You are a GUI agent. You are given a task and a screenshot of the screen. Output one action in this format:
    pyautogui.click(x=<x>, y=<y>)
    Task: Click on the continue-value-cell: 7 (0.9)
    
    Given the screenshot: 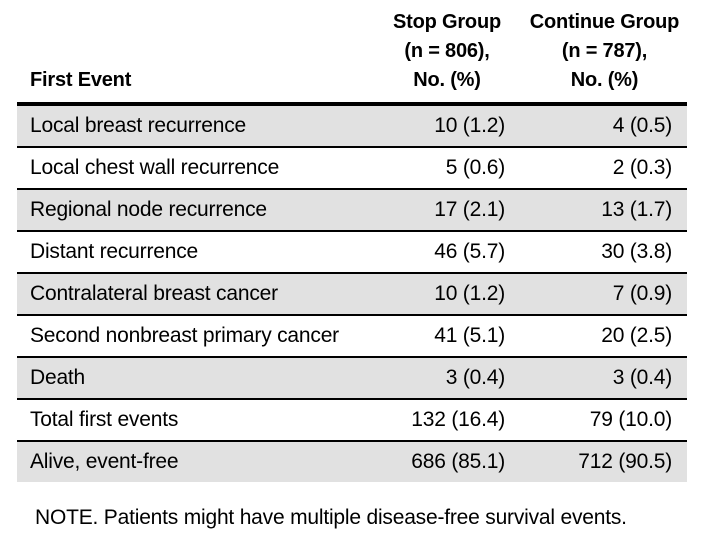 What is the action you would take?
    pyautogui.click(x=604, y=294)
    